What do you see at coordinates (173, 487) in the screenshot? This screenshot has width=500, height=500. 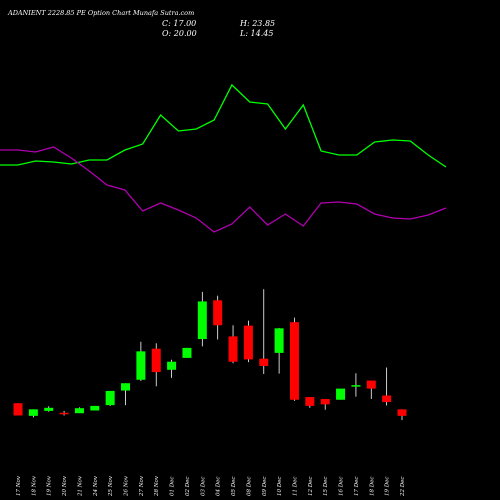 I see `x-tick-label: 01 Dec` at bounding box center [173, 487].